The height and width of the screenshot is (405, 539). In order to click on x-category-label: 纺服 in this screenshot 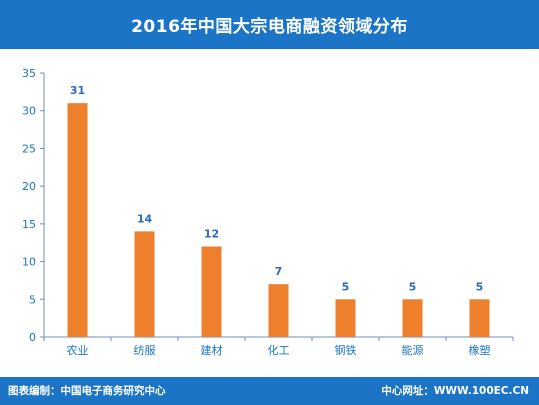, I will do `click(145, 350)`.